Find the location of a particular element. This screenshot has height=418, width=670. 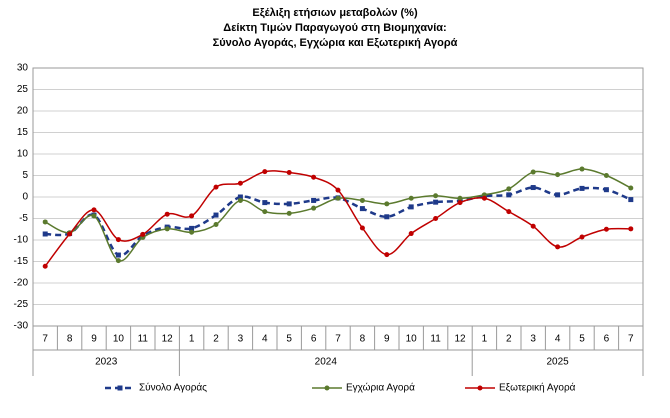

x-tick-label: 10 is located at coordinates (412, 339).